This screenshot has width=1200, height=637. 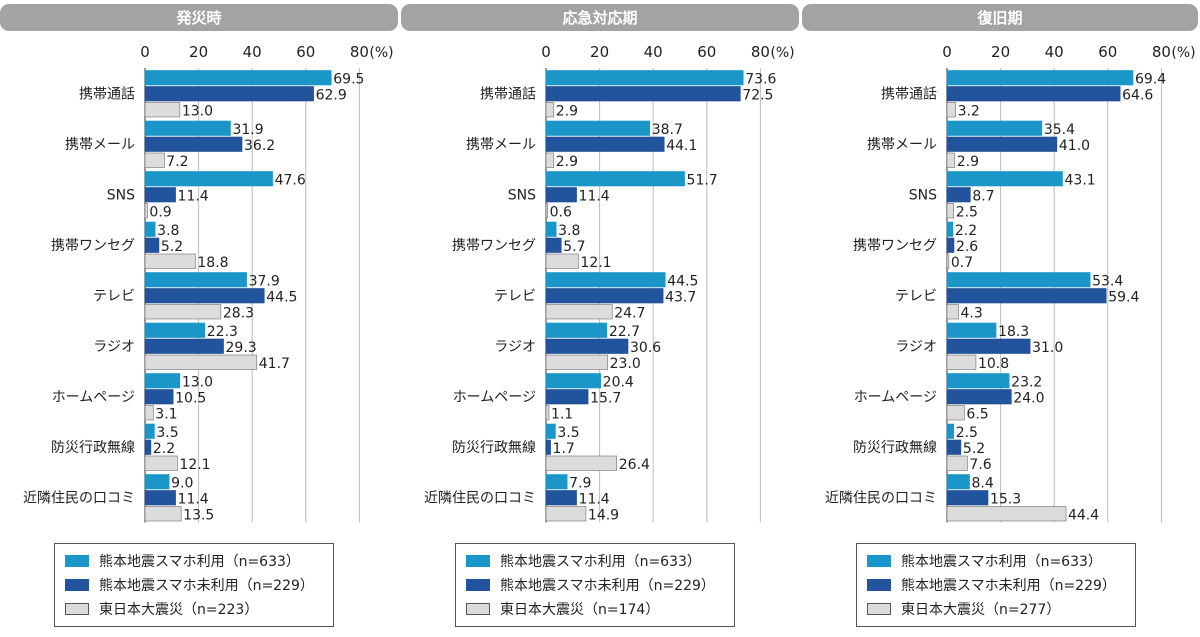 What do you see at coordinates (981, 610) in the screenshot?
I see `legend-label: 東日本大震災（n=277）` at bounding box center [981, 610].